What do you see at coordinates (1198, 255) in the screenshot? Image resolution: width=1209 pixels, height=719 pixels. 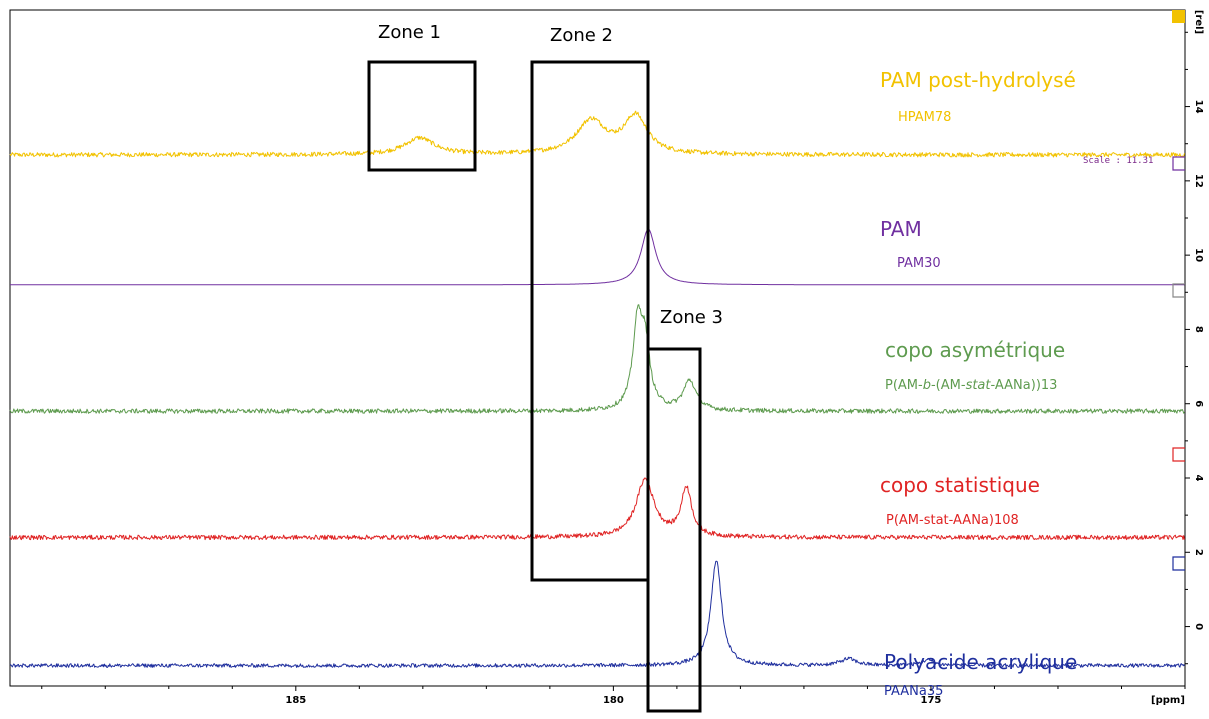 I see `y-tick-label-10: 10` at bounding box center [1198, 255].